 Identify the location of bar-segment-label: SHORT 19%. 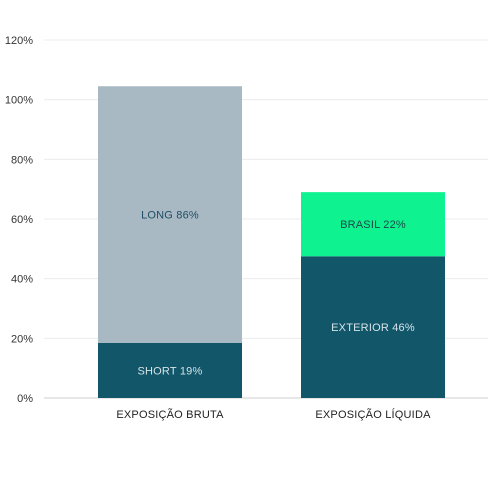
(170, 371).